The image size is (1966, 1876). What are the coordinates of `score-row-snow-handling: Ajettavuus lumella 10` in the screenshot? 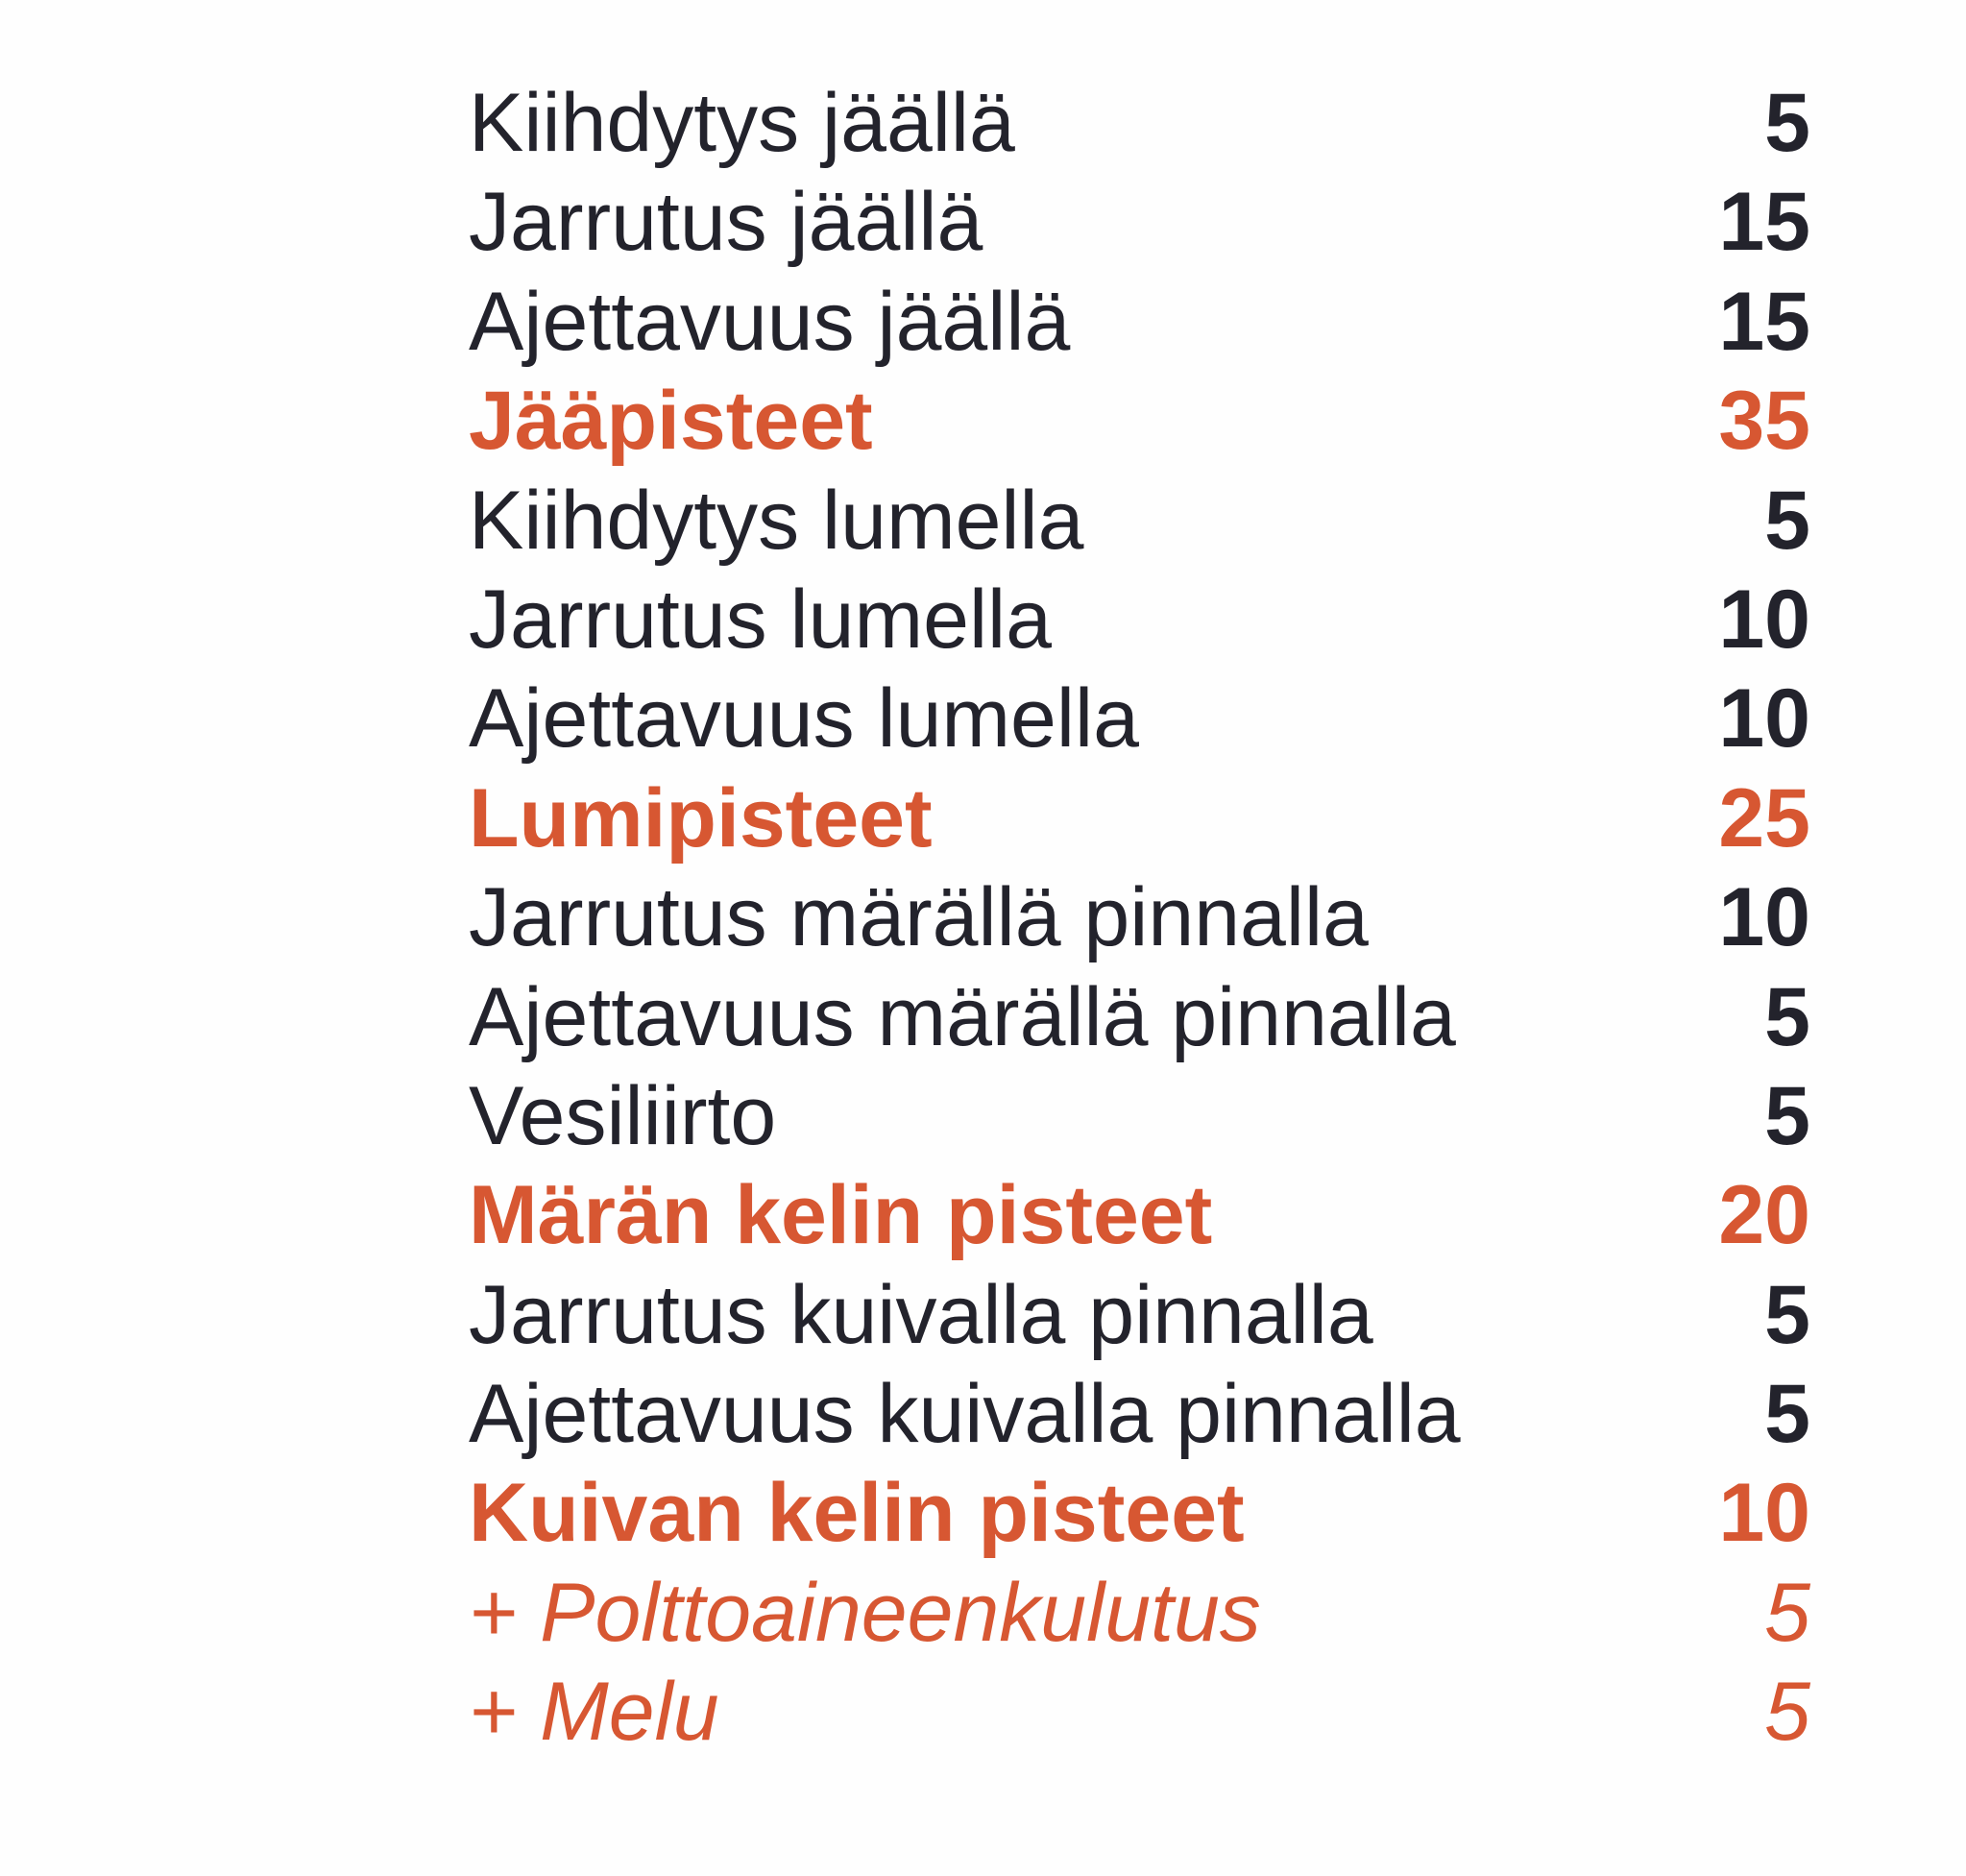 It's located at (1139, 719).